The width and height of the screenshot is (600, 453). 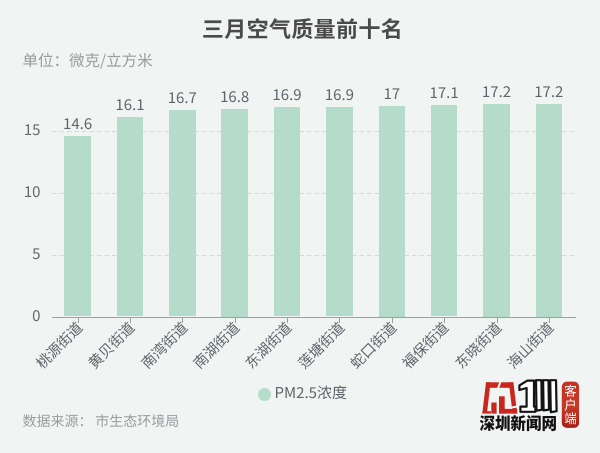 What do you see at coordinates (570, 417) in the screenshot?
I see `svg-text: 端` at bounding box center [570, 417].